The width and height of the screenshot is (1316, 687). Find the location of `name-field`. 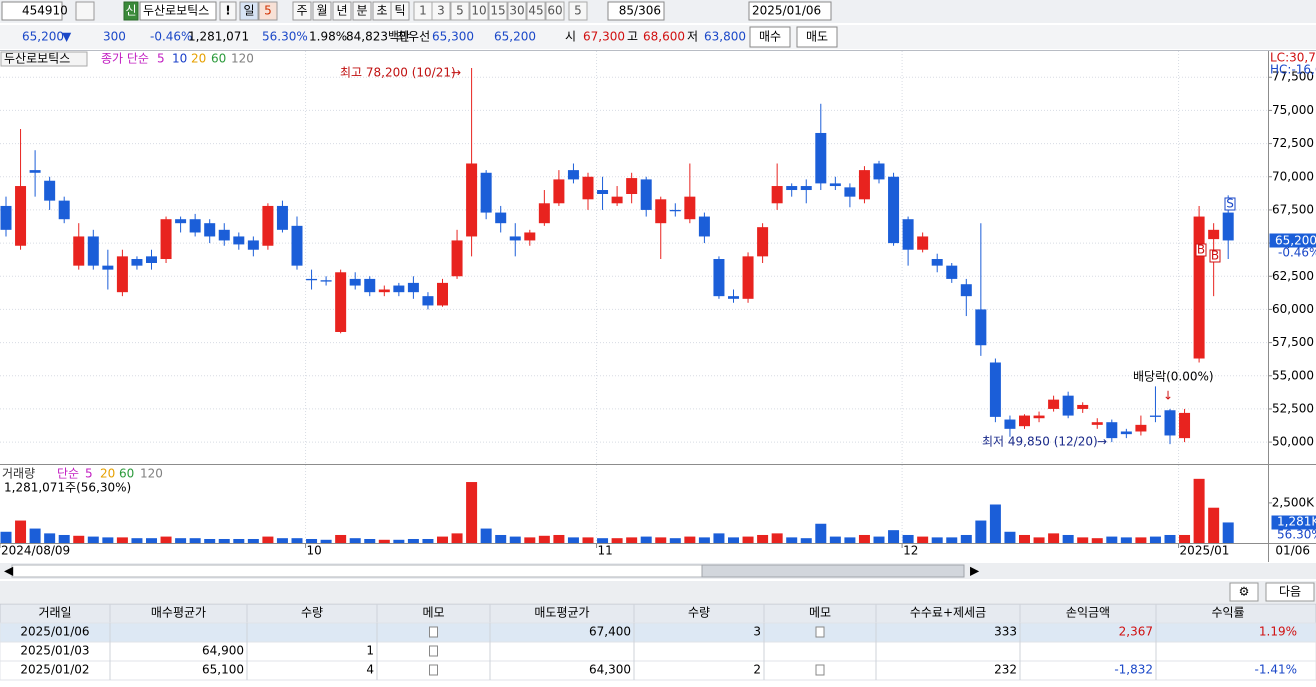

name-field is located at coordinates (178, 11).